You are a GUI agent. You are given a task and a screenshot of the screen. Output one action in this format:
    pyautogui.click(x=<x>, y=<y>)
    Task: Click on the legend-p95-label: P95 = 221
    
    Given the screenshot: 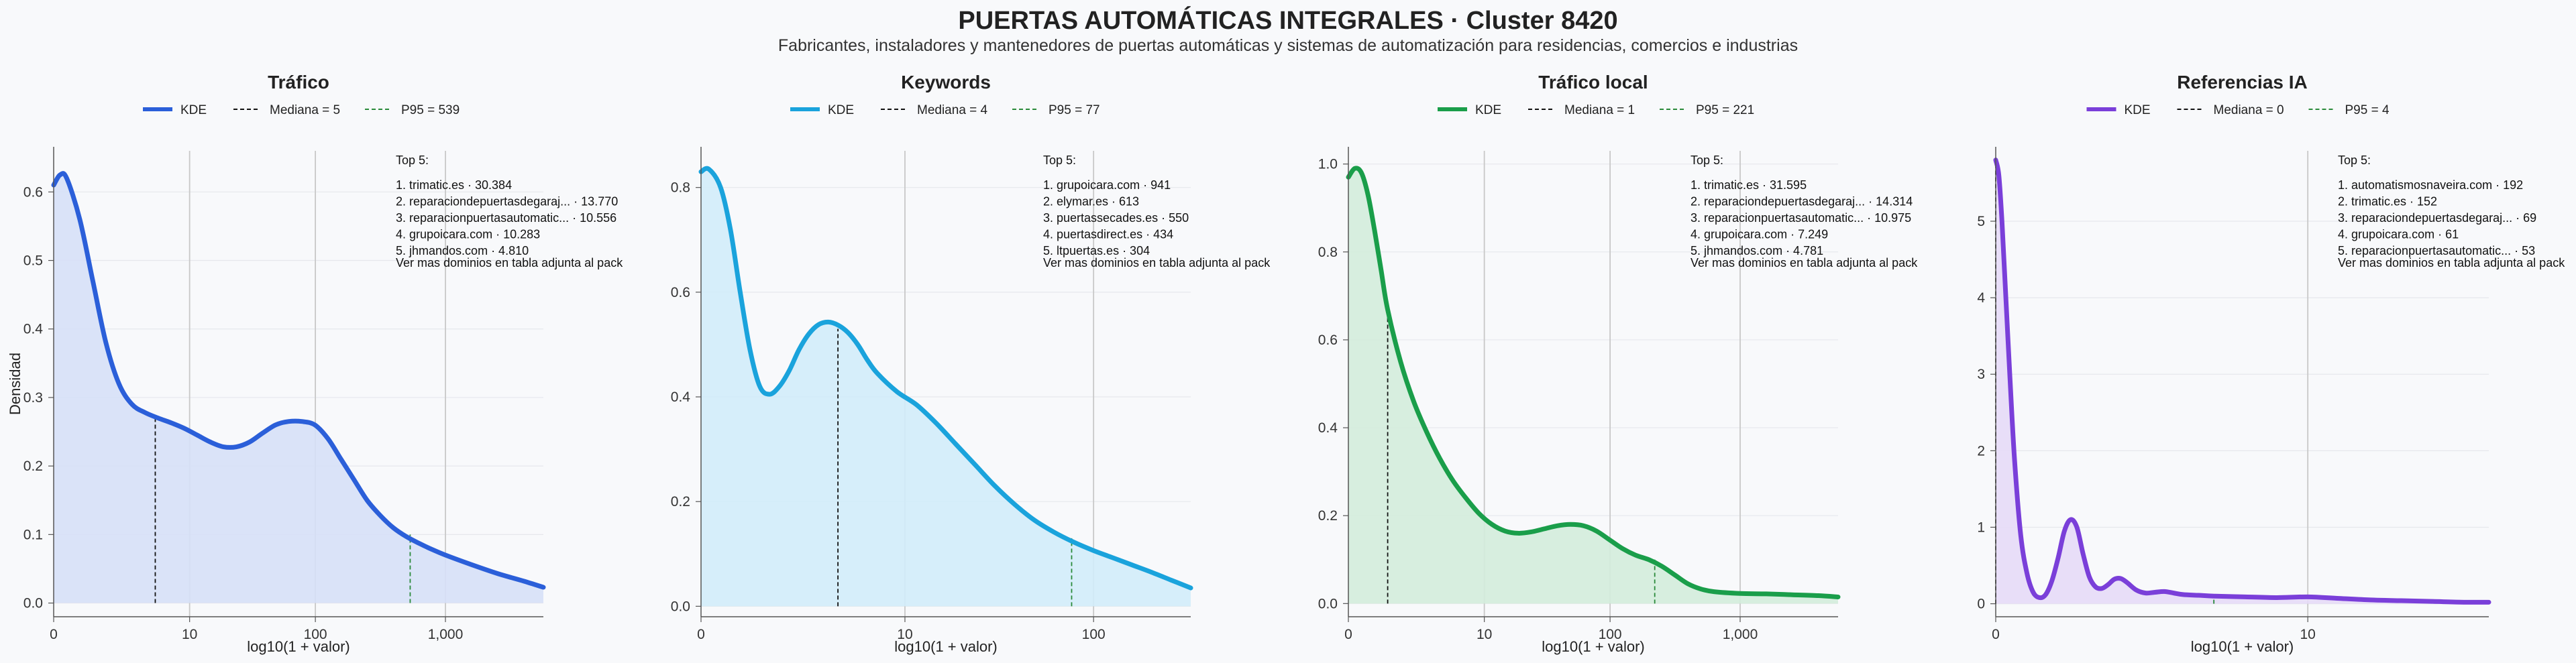 What is the action you would take?
    pyautogui.click(x=1725, y=110)
    